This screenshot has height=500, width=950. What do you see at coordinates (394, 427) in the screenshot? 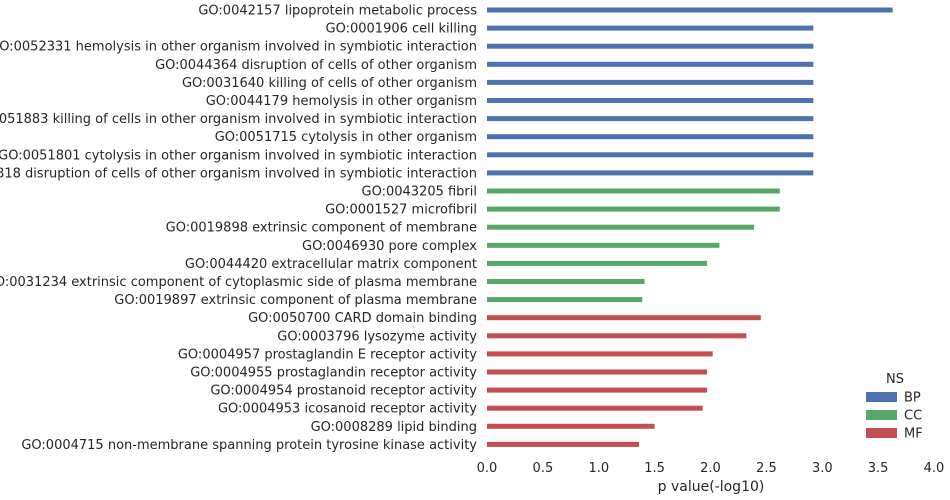
I see `category-label-24: GO:0008289 lipid binding` at bounding box center [394, 427].